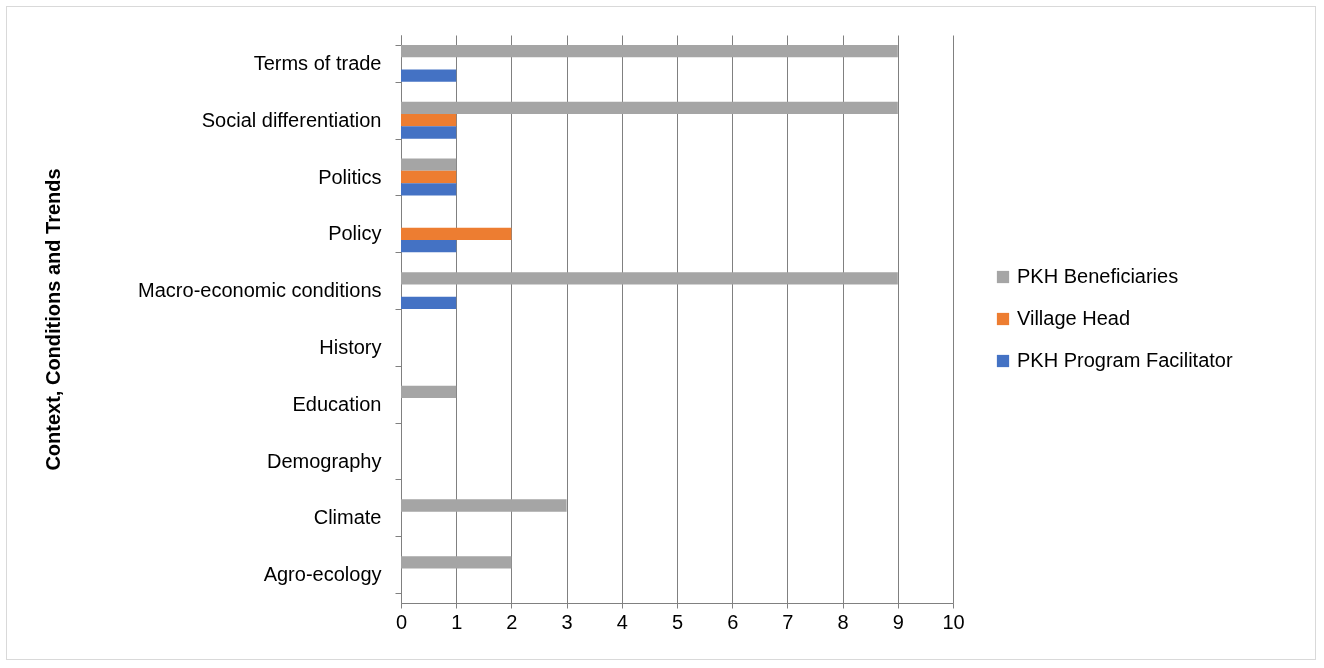  Describe the element at coordinates (512, 621) in the screenshot. I see `x-tick-label: 2` at that location.